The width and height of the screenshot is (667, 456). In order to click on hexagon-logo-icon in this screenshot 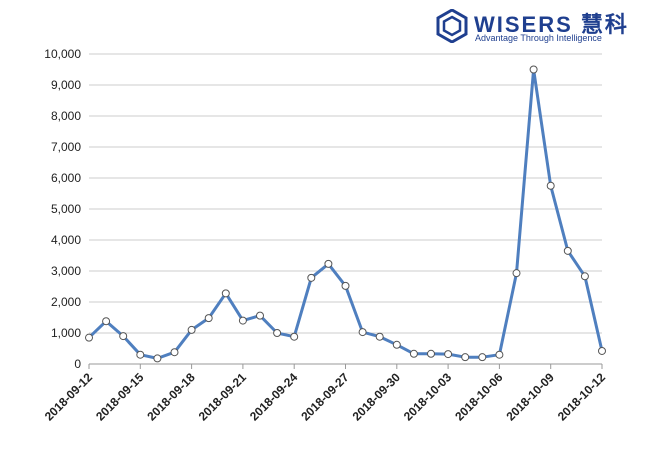, I will do `click(452, 26)`.